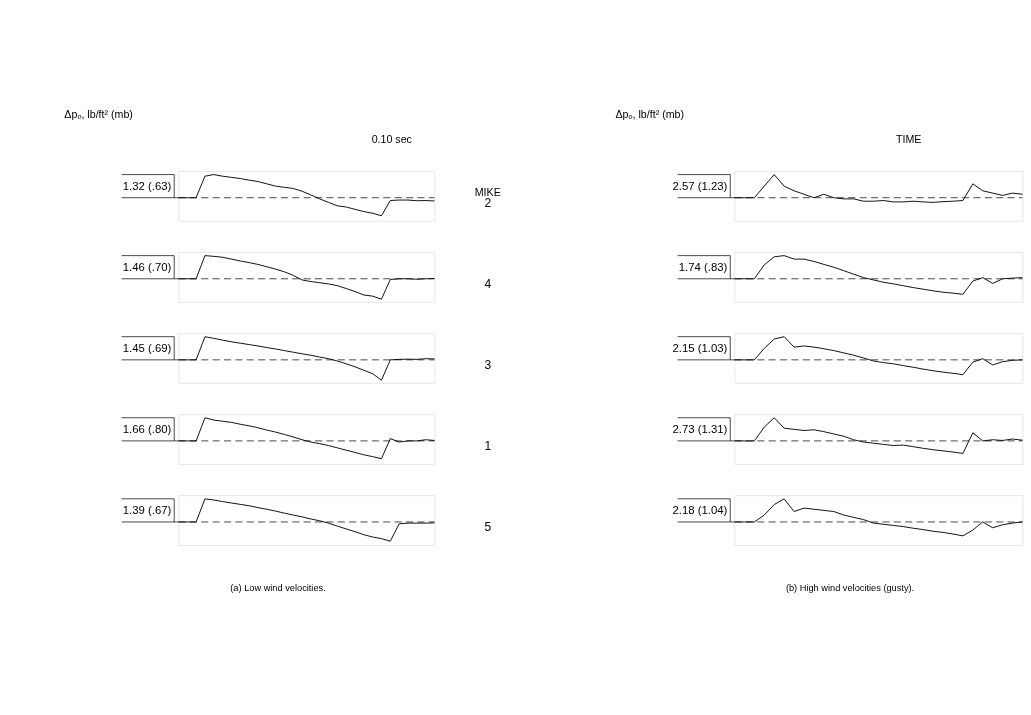 The width and height of the screenshot is (1031, 715). What do you see at coordinates (850, 587) in the screenshot?
I see `x-axis-title: (b) High wind velocities (gusty).` at bounding box center [850, 587].